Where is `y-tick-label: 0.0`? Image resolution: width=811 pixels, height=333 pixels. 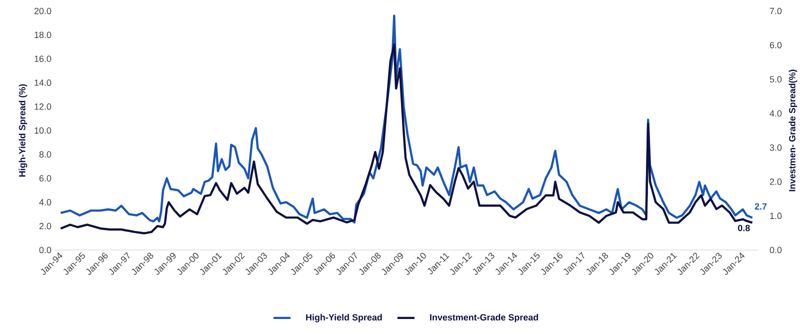
y-tick-label: 0.0 is located at coordinates (45, 250).